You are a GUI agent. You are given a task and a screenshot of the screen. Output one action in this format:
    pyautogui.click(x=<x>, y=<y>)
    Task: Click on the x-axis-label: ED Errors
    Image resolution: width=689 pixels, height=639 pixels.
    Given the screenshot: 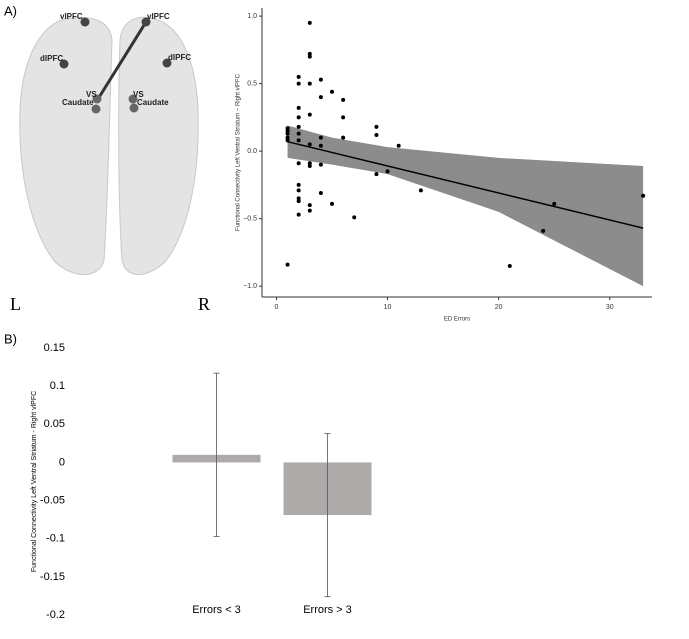 What is the action you would take?
    pyautogui.click(x=457, y=320)
    